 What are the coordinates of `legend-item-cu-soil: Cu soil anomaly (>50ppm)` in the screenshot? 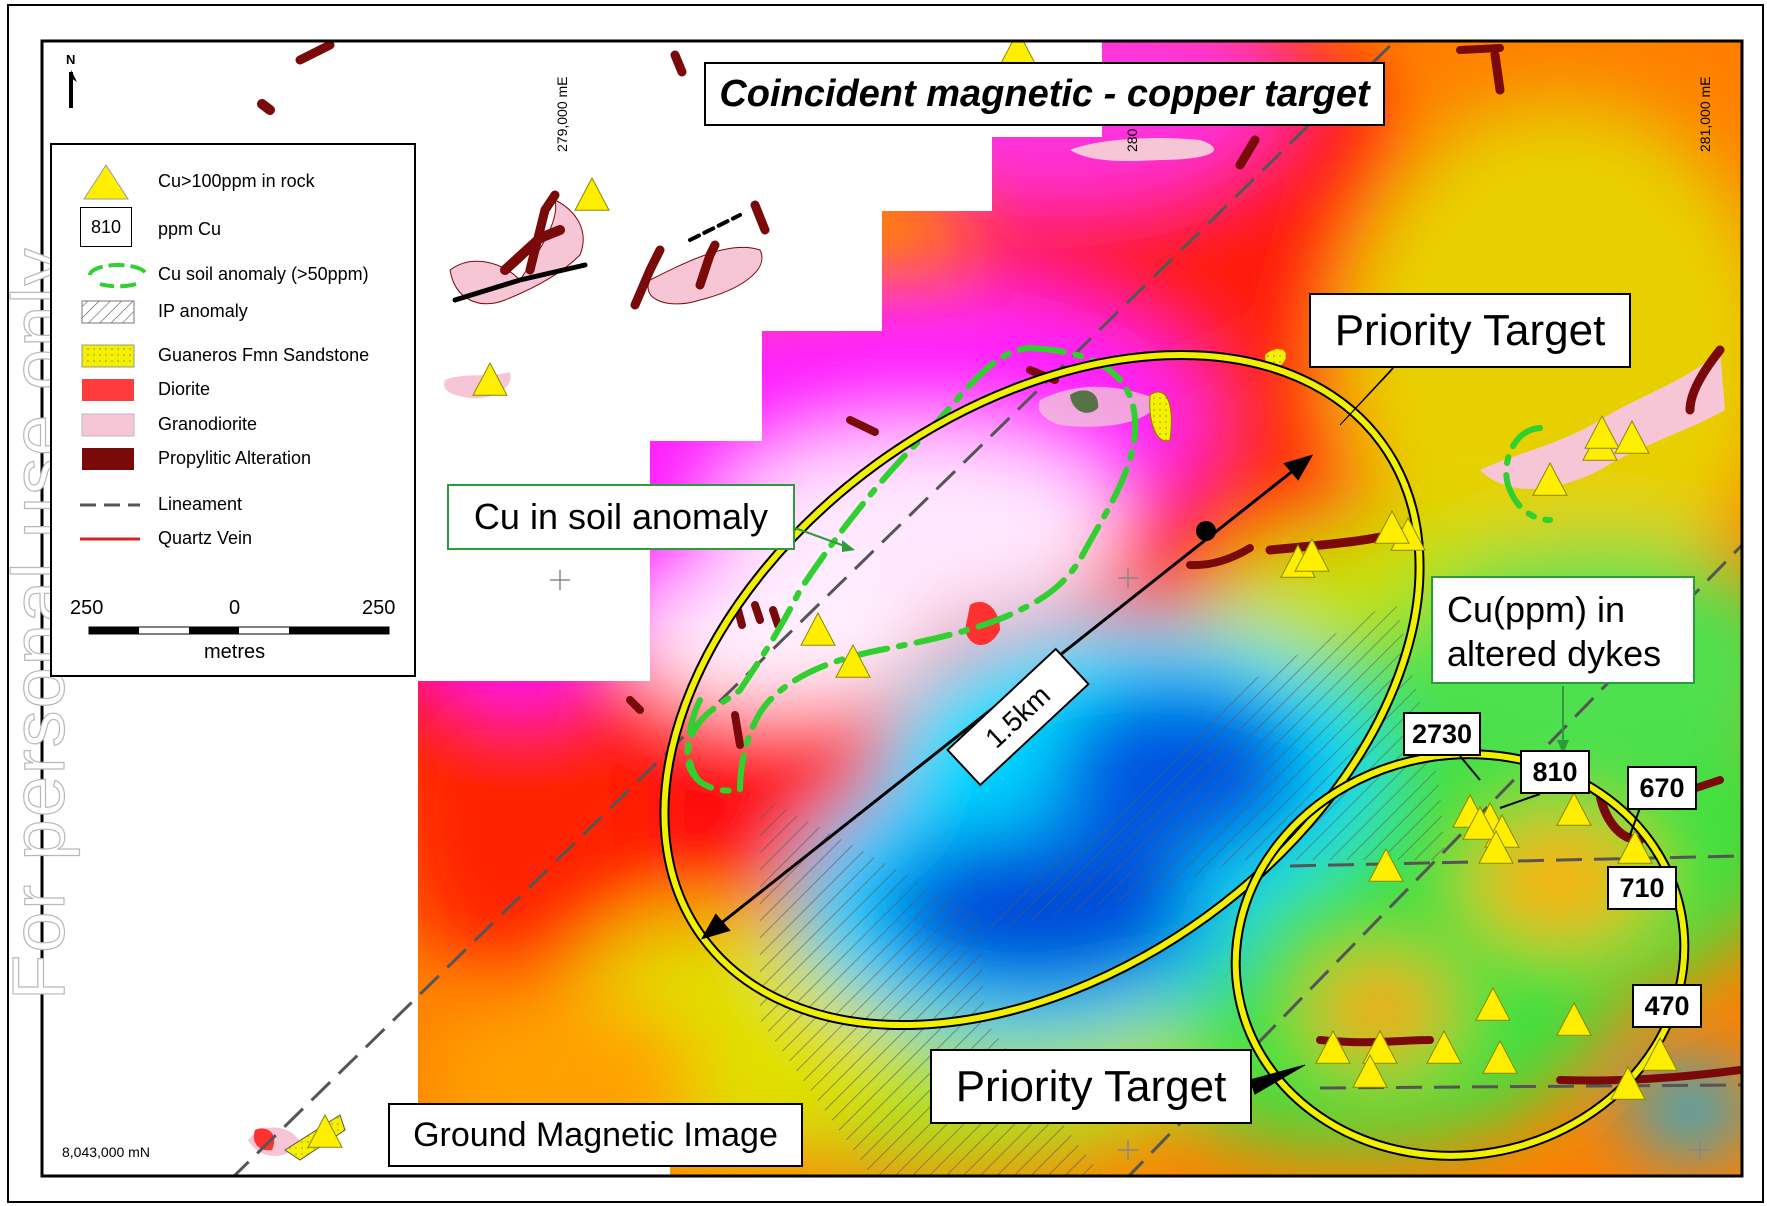 It's located at (233, 275).